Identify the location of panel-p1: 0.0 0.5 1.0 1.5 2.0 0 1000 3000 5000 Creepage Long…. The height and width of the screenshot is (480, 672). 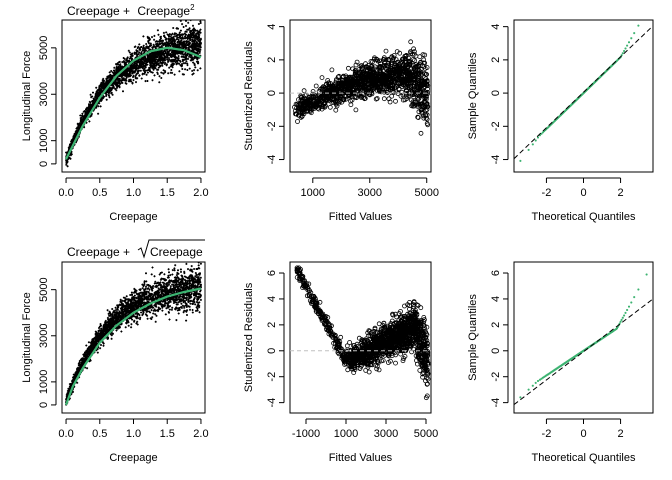
(115, 113).